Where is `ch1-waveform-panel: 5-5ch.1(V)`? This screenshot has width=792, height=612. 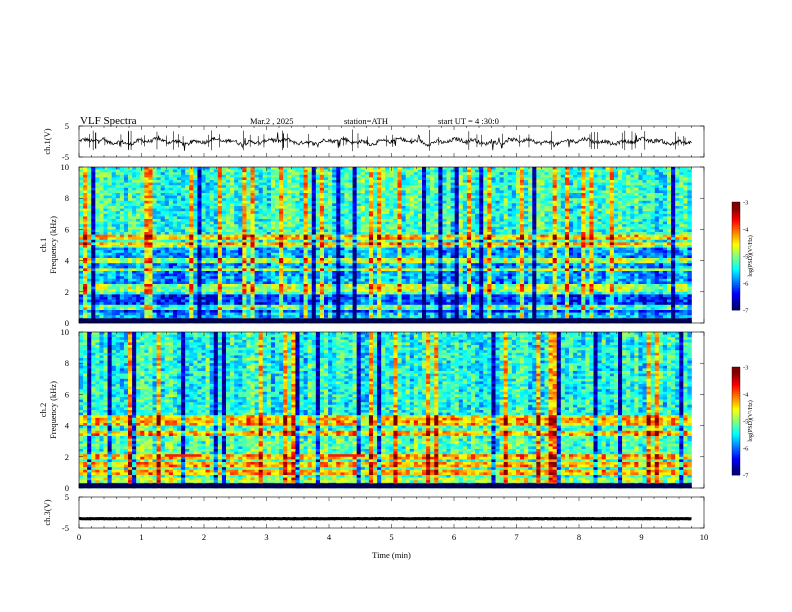 ch1-waveform-panel: 5-5ch.1(V) is located at coordinates (373, 141).